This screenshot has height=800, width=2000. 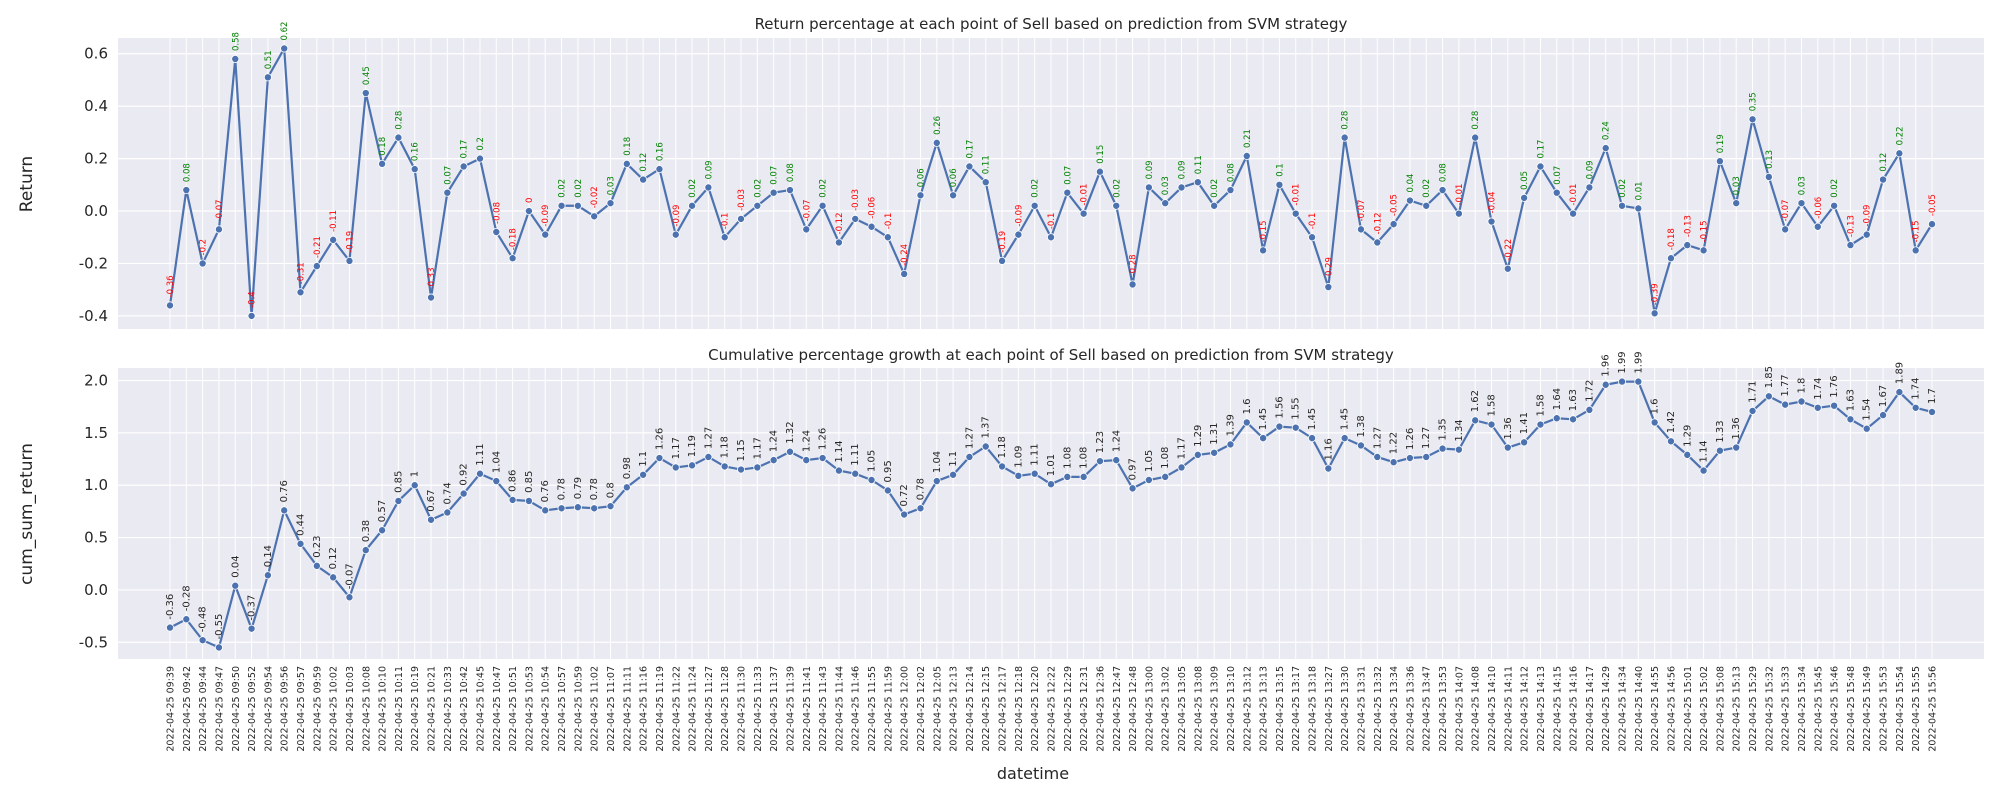 I want to click on cumulative-value-label: 1.56, so click(x=1279, y=407).